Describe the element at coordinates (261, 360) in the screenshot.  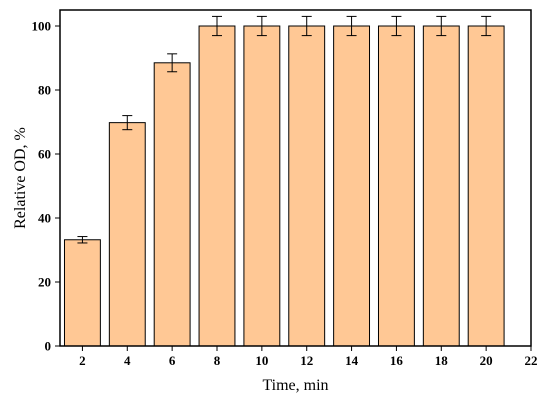
I see `x-tick-label: 10` at that location.